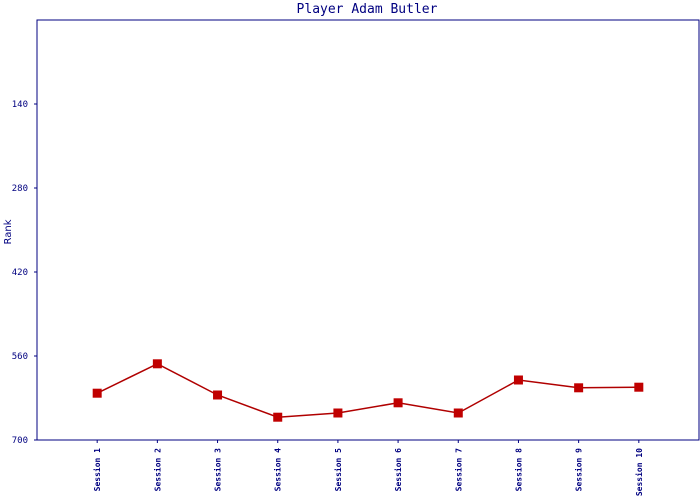  Describe the element at coordinates (218, 470) in the screenshot. I see `x-tick-label: Session 3` at that location.